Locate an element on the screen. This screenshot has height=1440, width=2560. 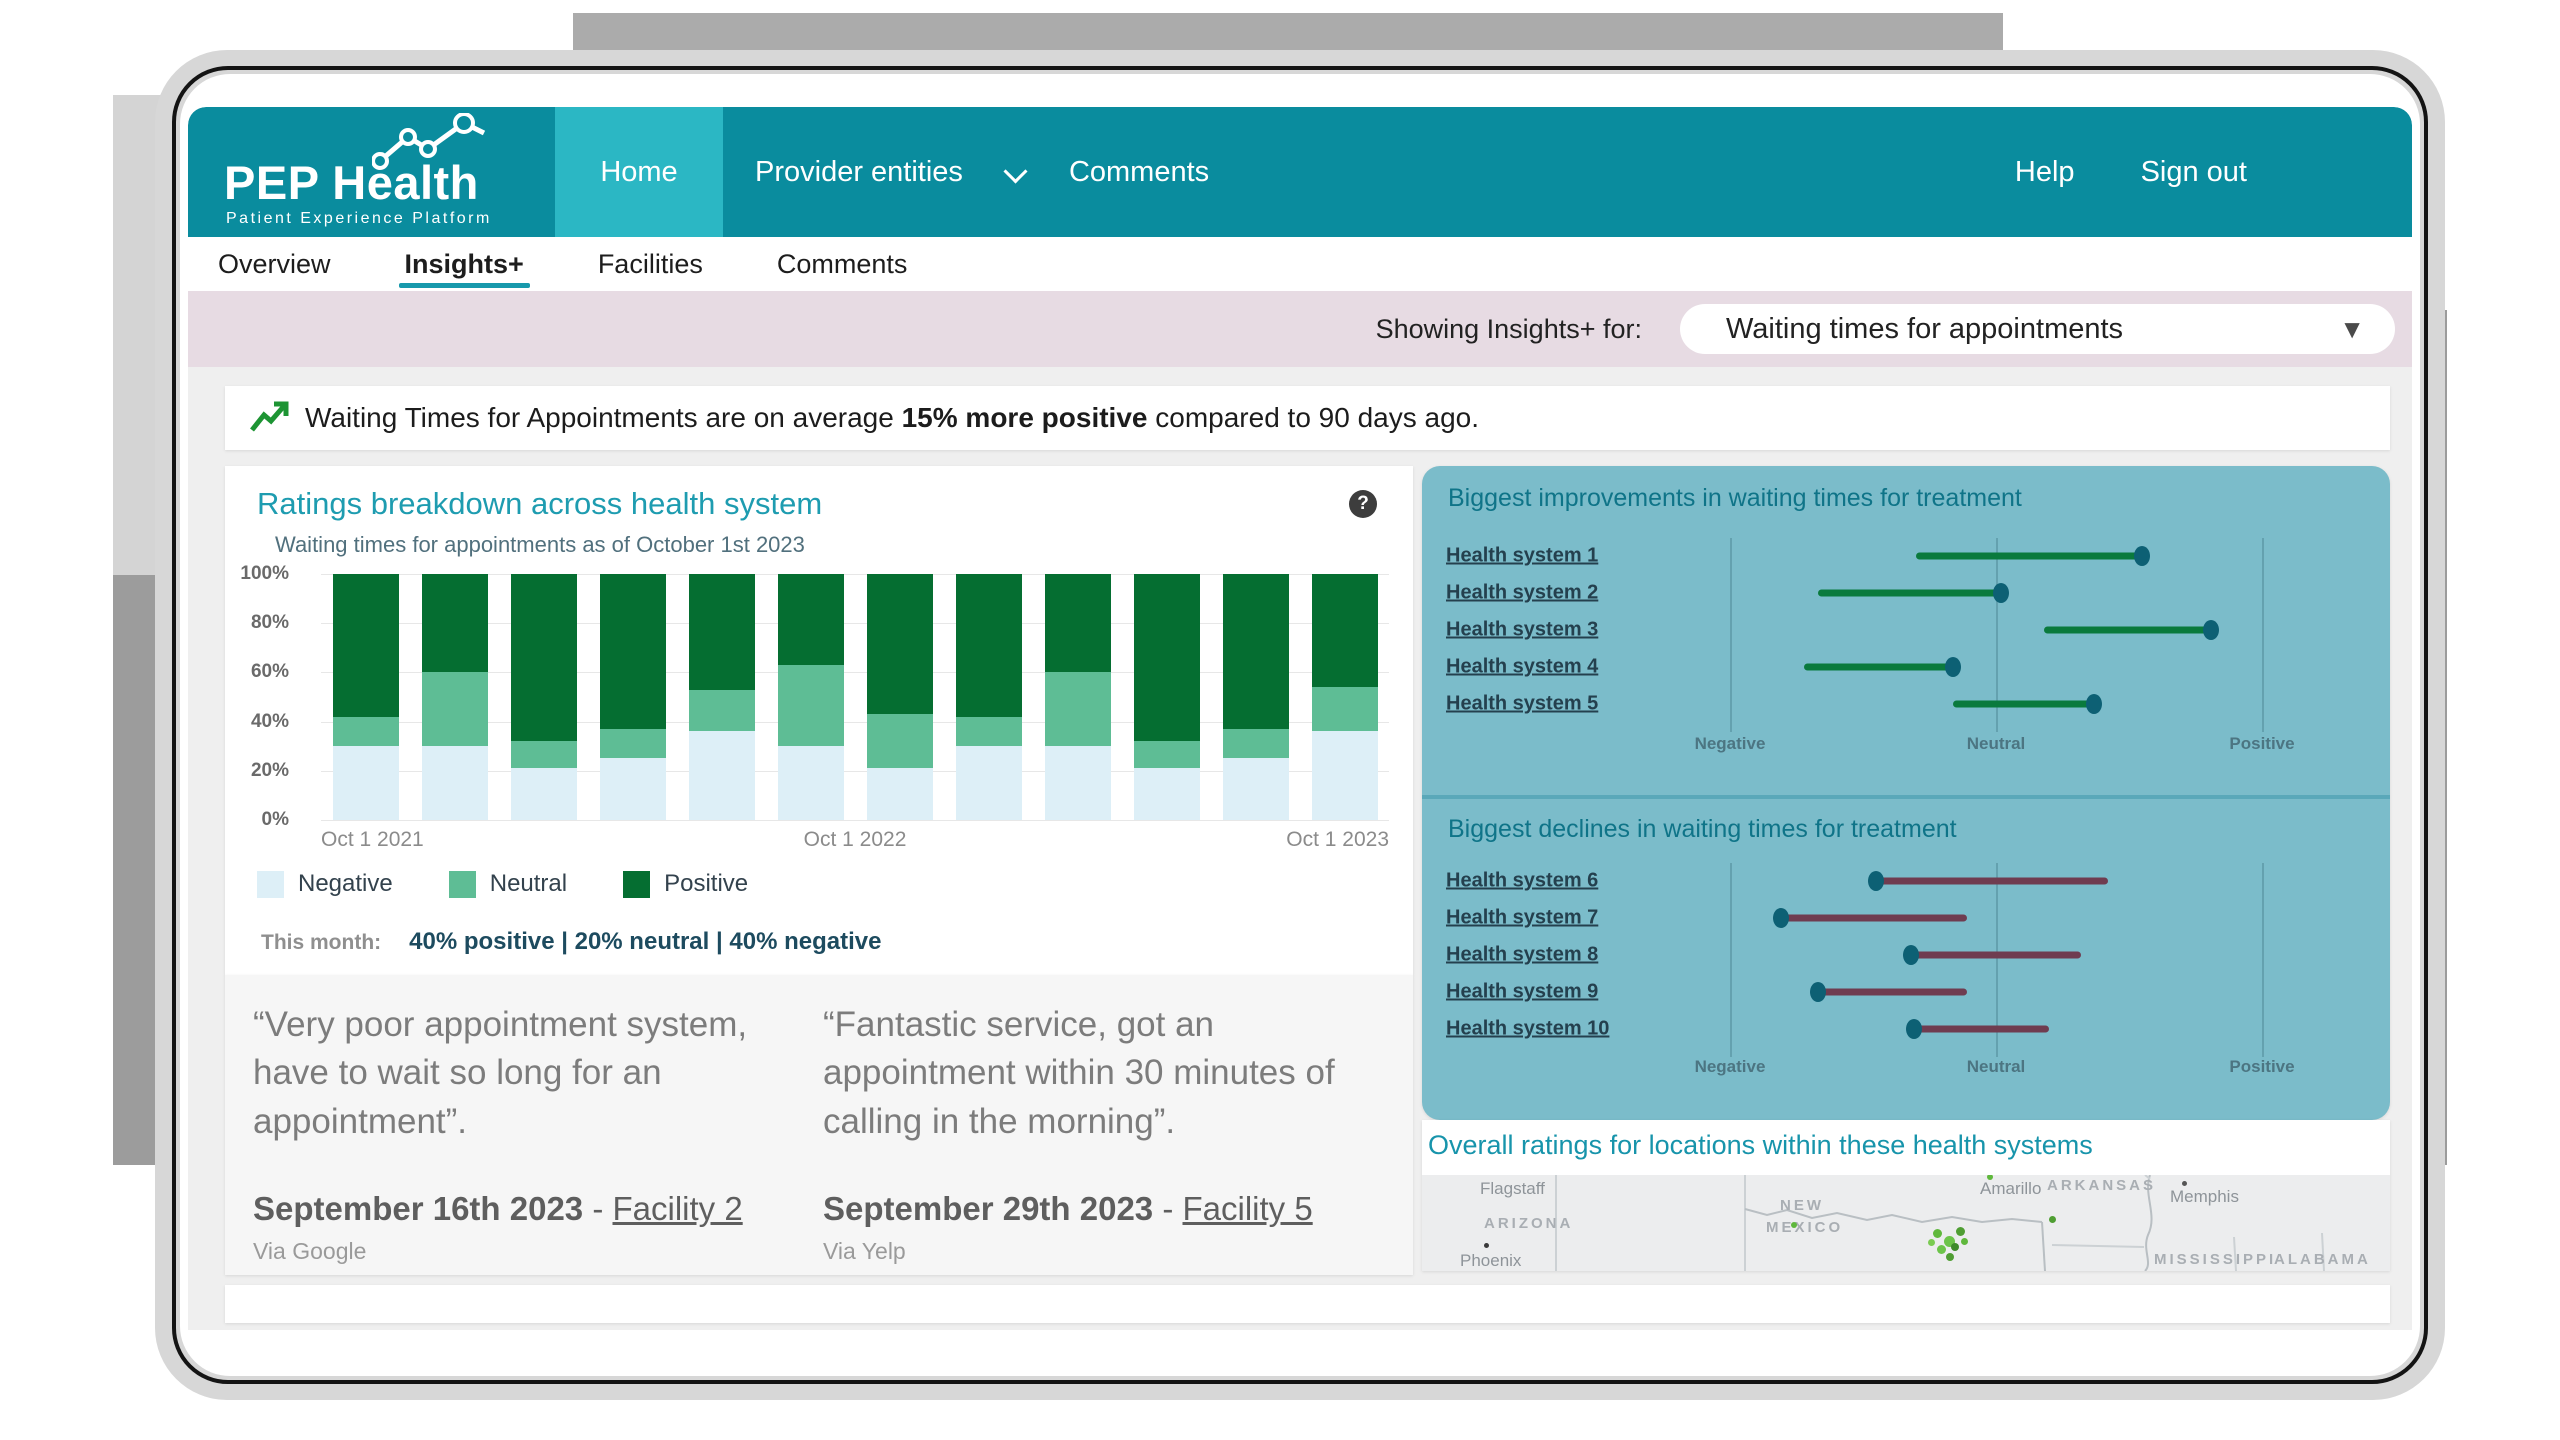
logo-subtitle: Patient Experience Platform is located at coordinates (359, 218).